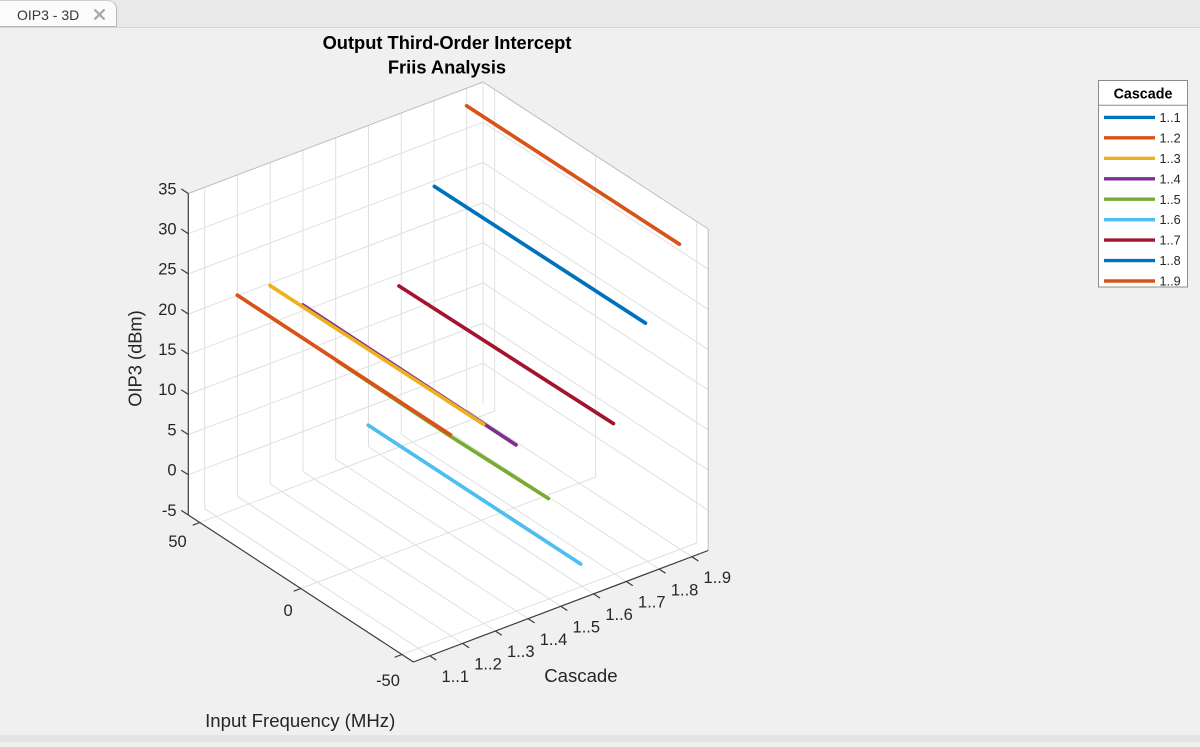 The height and width of the screenshot is (747, 1200). I want to click on svg-text: 35, so click(167, 189).